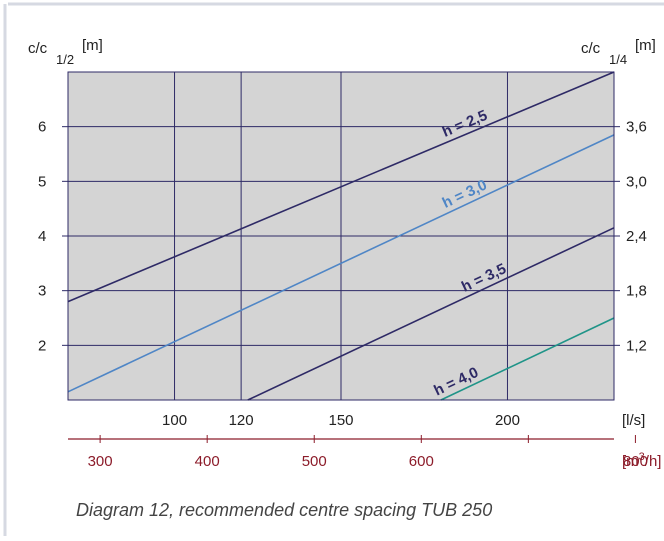  What do you see at coordinates (636, 236) in the screenshot?
I see `right-tick-label: 2,4` at bounding box center [636, 236].